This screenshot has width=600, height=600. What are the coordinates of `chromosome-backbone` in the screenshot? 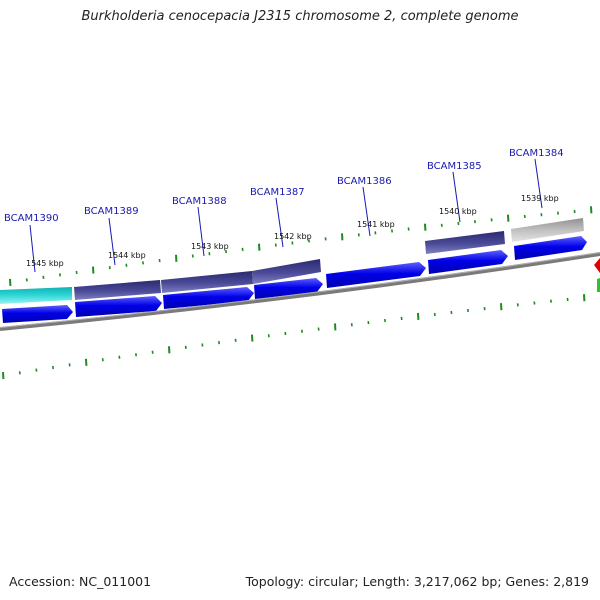 It's located at (300, 291).